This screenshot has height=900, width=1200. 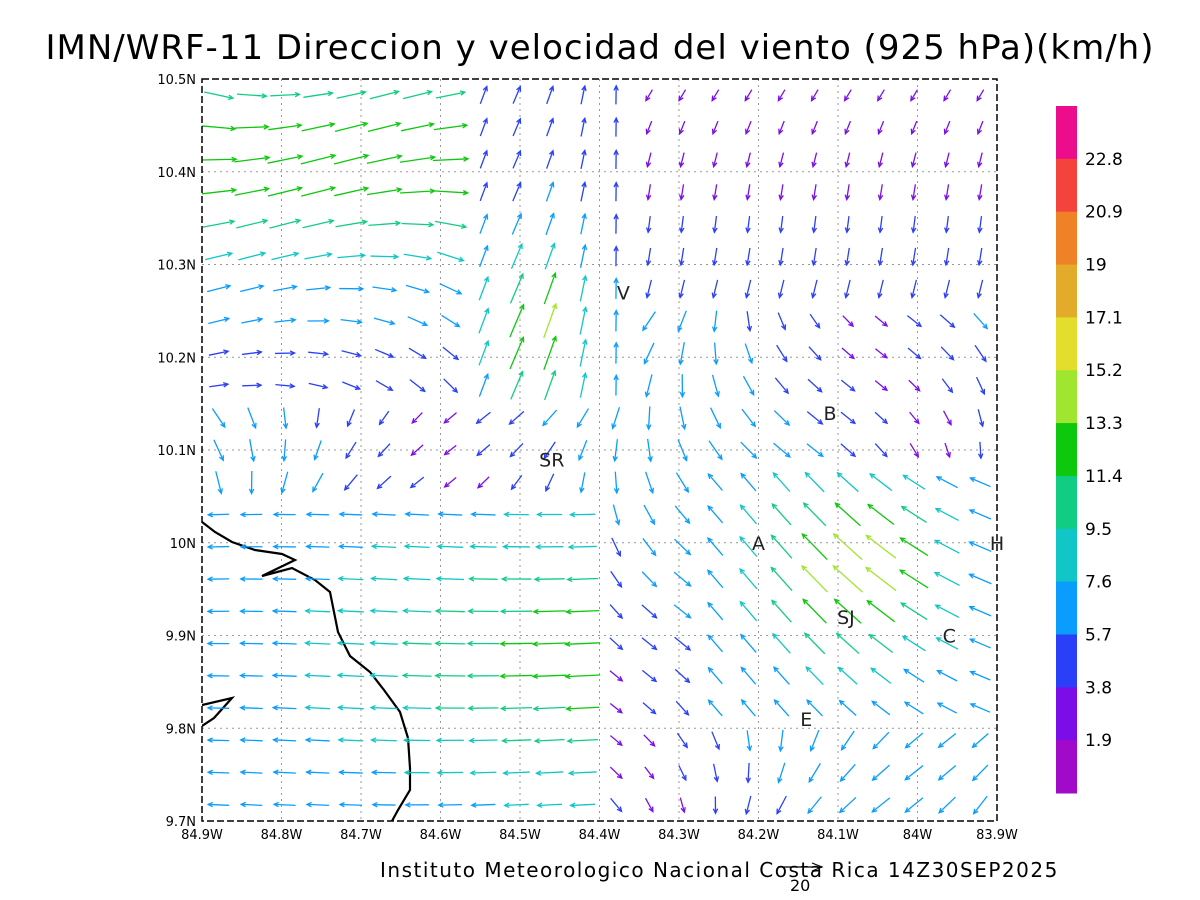 I want to click on lat-tick-label: 10.5N, so click(x=176, y=80).